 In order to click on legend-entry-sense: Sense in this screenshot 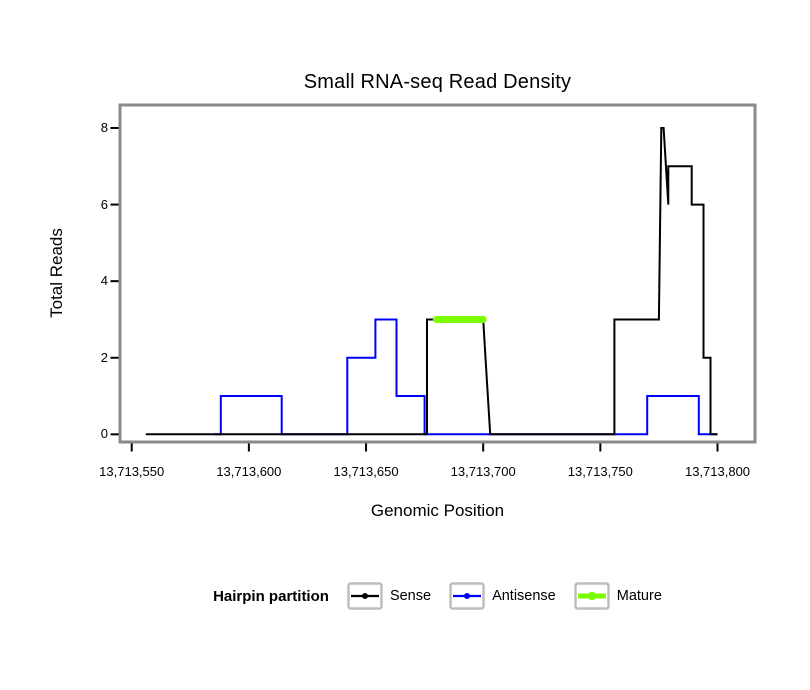, I will do `click(389, 596)`.